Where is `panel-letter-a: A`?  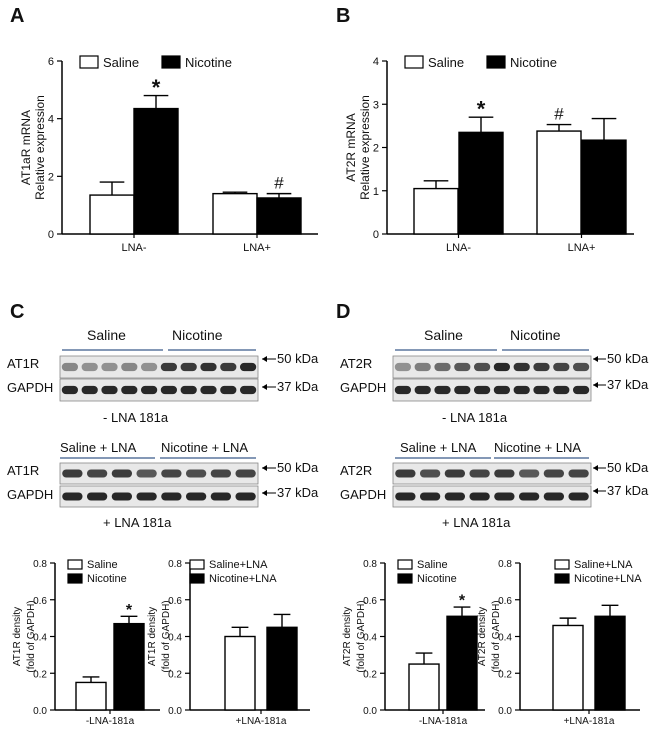
panel-letter-a: A is located at coordinates (17, 16).